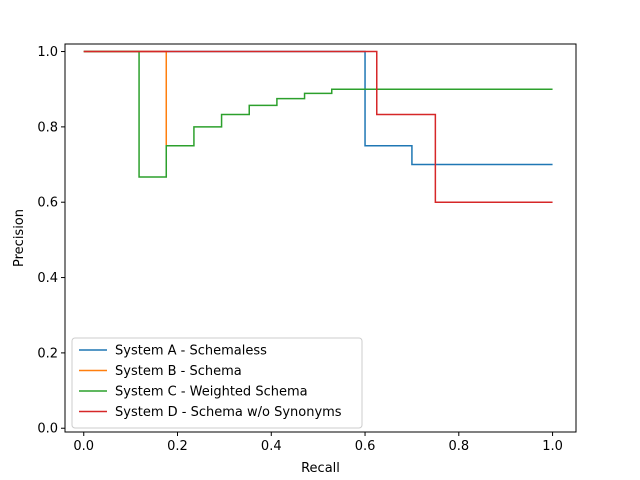 This screenshot has height=480, width=640. I want to click on legend-box, so click(217, 383).